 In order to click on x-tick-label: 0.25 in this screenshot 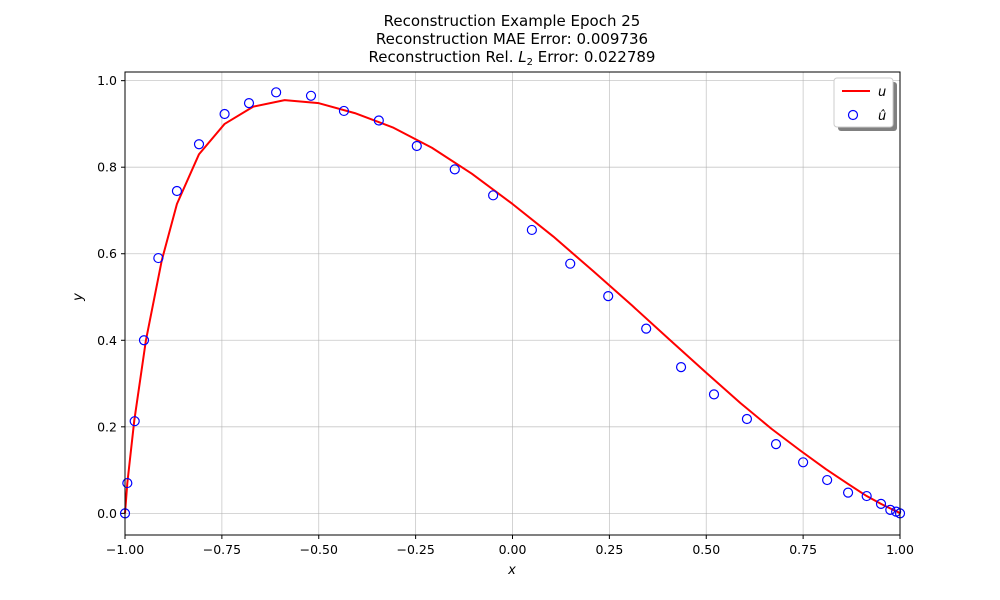, I will do `click(609, 549)`.